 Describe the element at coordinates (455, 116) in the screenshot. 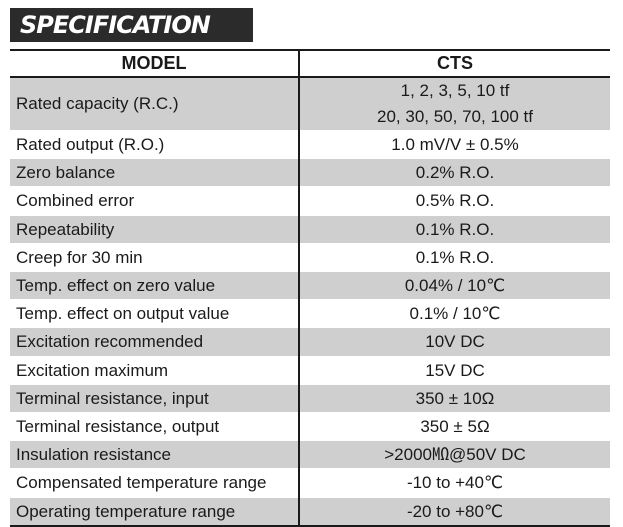

I see `capacity-line-2: 20, 30, 50, 70, 100 tf` at that location.